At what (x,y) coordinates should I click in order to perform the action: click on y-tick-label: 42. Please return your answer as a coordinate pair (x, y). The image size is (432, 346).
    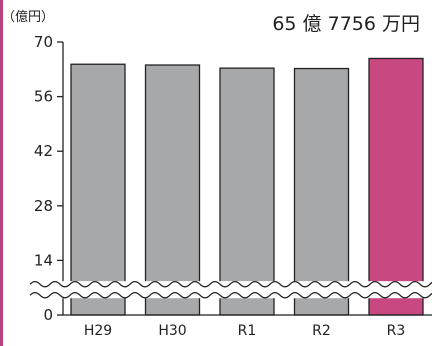
    Looking at the image, I should click on (43, 151).